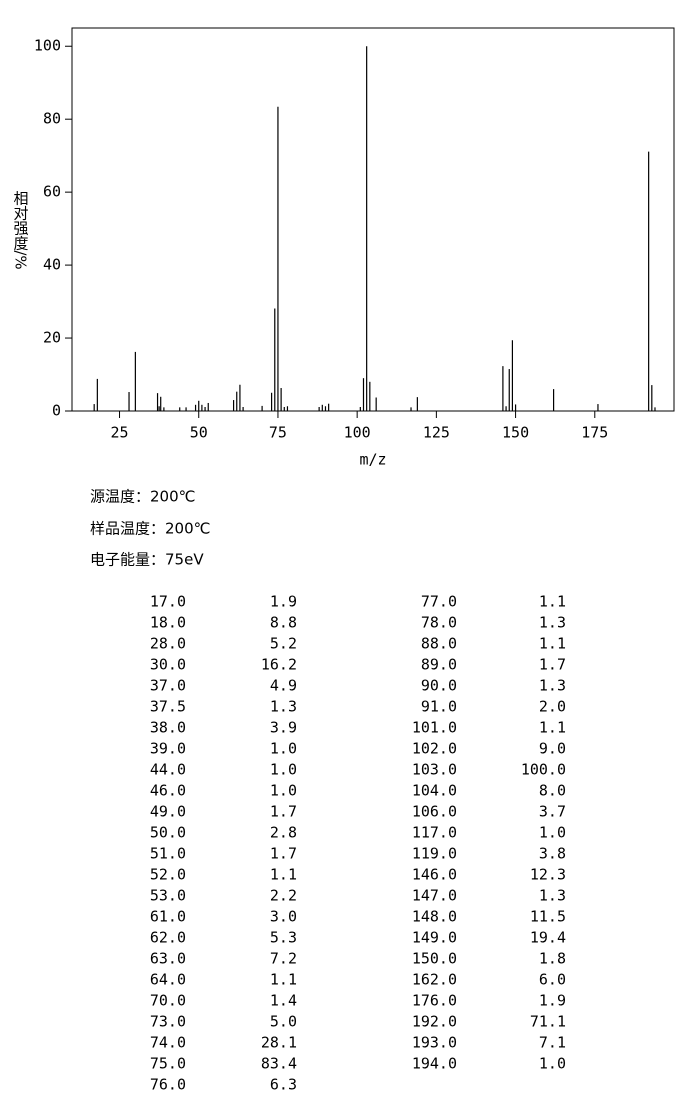  What do you see at coordinates (283, 686) in the screenshot?
I see `table-intensity: 4.9` at bounding box center [283, 686].